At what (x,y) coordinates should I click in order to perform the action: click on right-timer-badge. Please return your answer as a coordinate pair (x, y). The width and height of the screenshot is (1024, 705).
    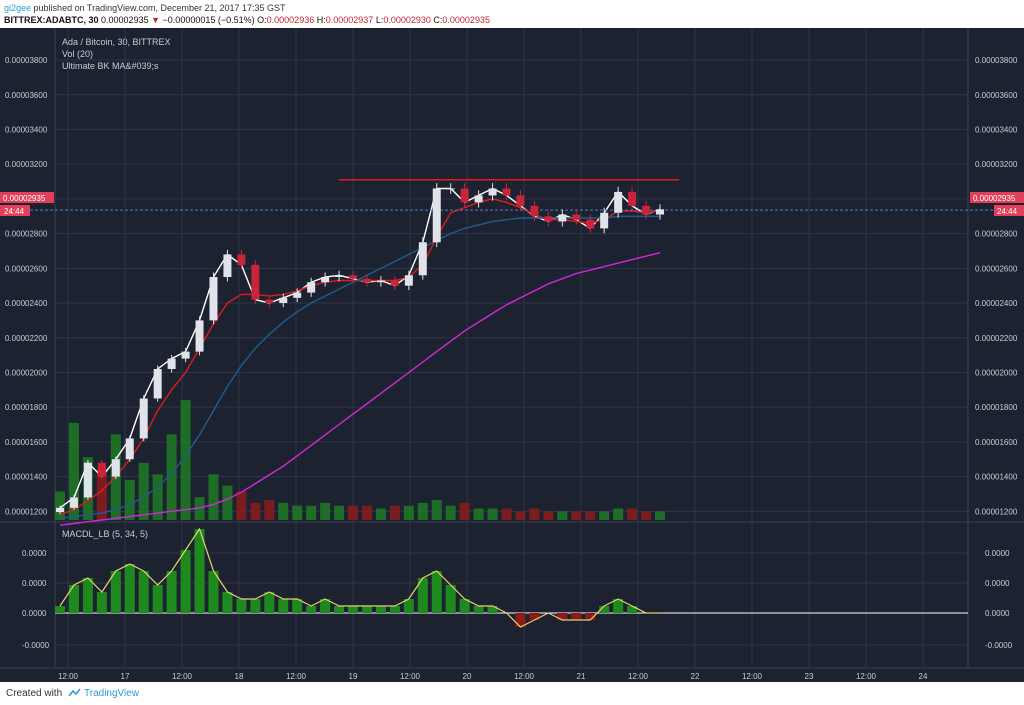
    Looking at the image, I should click on (1009, 210).